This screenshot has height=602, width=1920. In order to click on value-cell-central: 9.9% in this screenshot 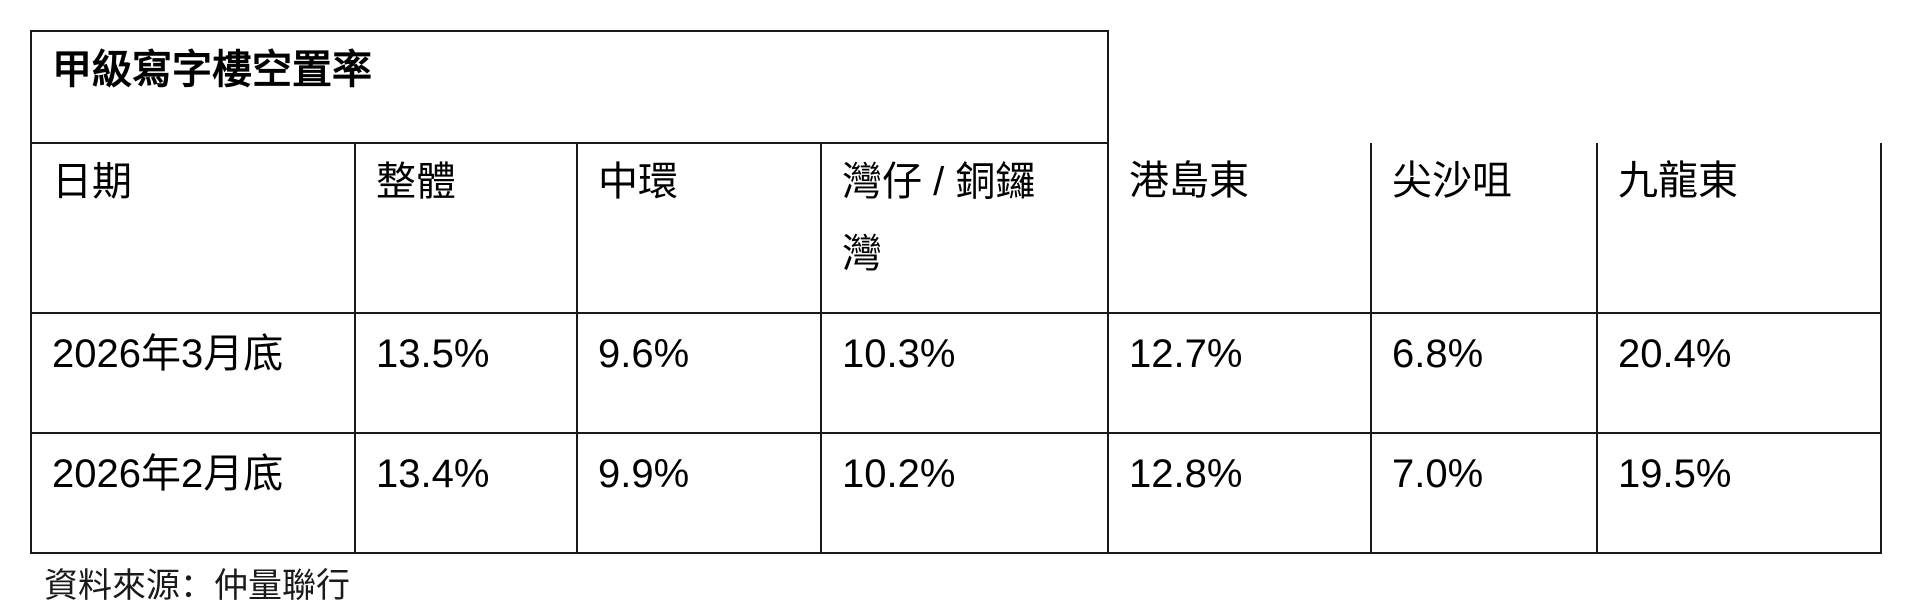, I will do `click(699, 493)`.